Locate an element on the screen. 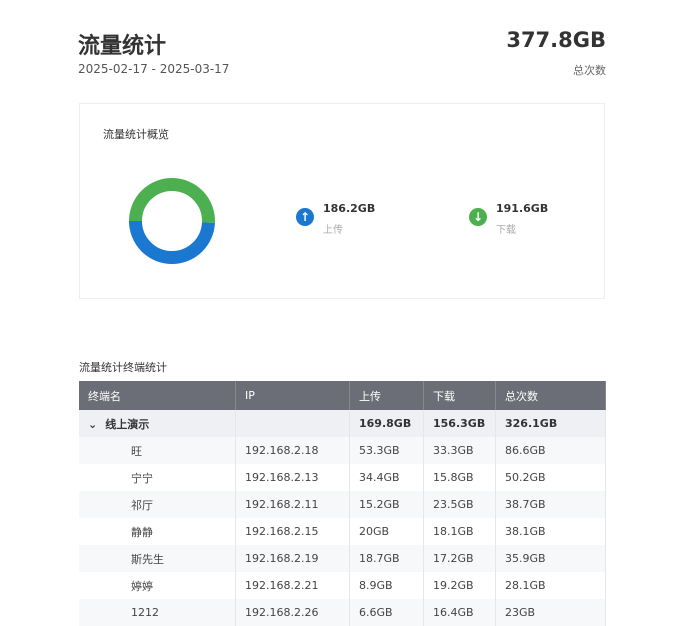  group-ip is located at coordinates (292, 423).